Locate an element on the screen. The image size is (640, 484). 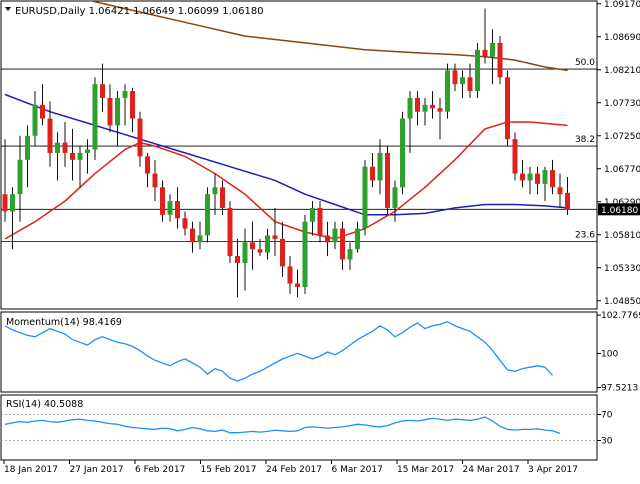
price-axis-label: 1.06770 is located at coordinates (622, 170).